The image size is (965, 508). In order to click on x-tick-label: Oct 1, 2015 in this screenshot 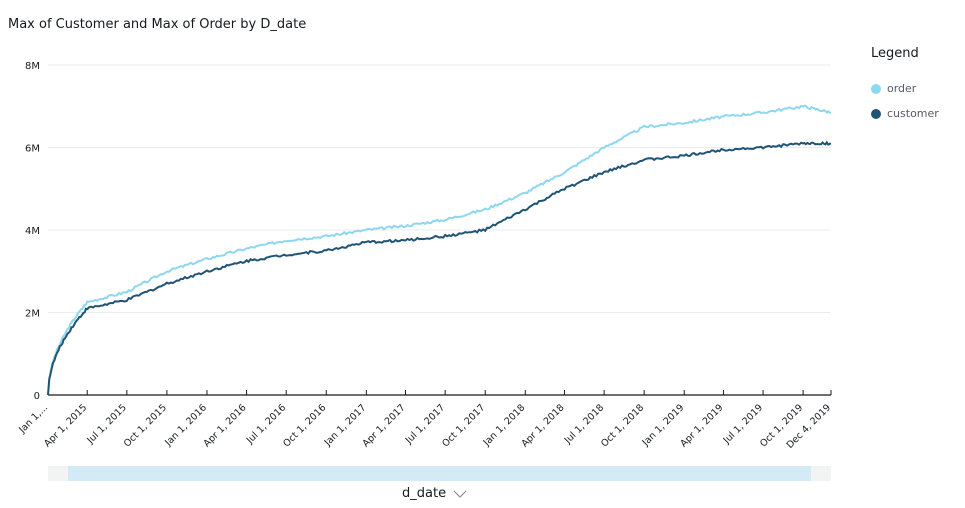, I will do `click(145, 425)`.